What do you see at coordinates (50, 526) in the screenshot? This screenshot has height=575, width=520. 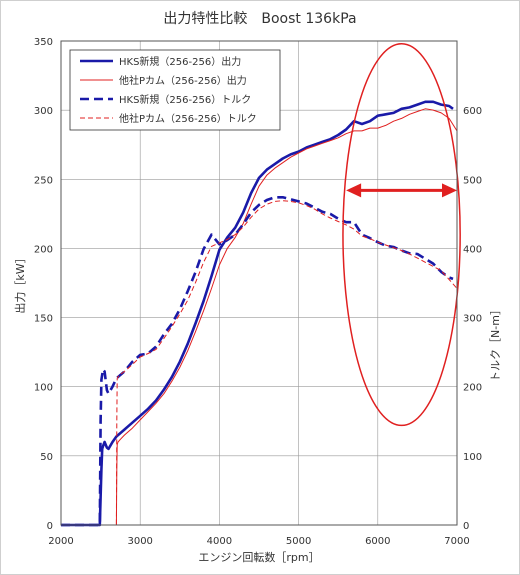 I see `y-left-tick-label: 0` at bounding box center [50, 526].